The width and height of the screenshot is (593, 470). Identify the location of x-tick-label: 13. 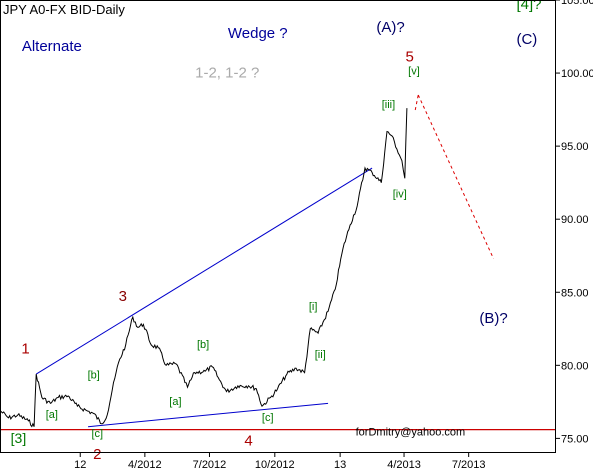
(340, 464).